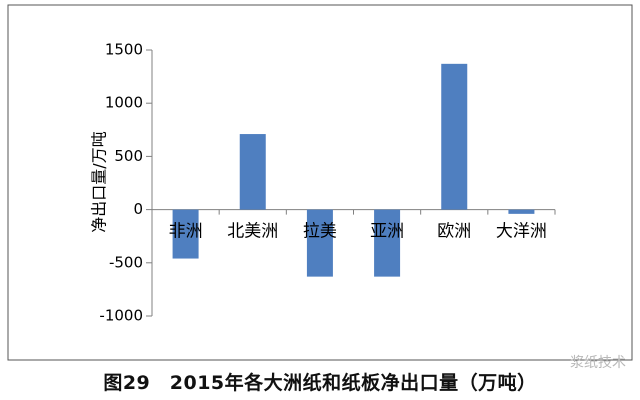 The image size is (640, 400). Describe the element at coordinates (252, 232) in the screenshot. I see `x-category-label: 北美洲` at that location.